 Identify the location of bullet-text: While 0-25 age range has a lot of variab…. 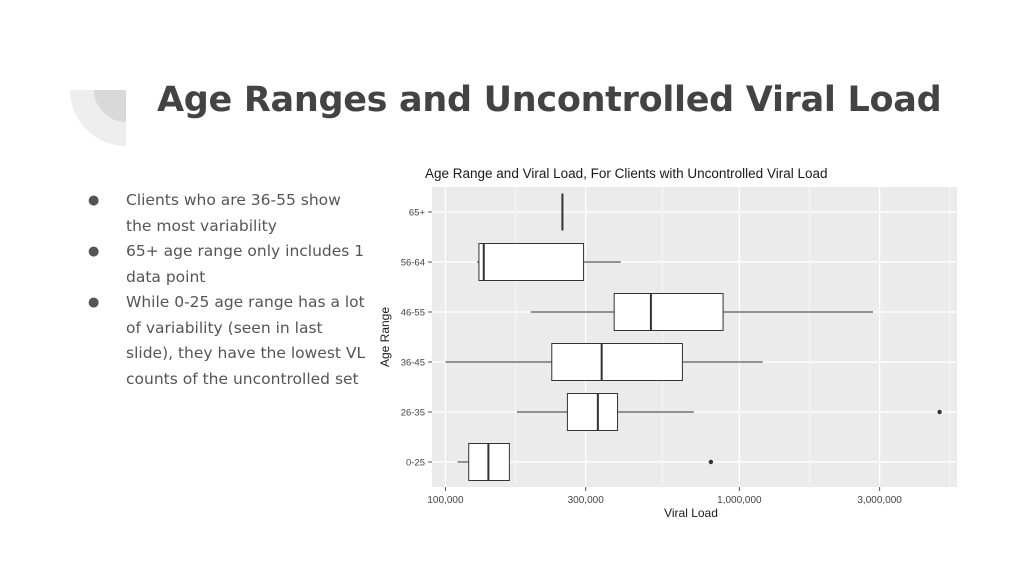
(246, 340).